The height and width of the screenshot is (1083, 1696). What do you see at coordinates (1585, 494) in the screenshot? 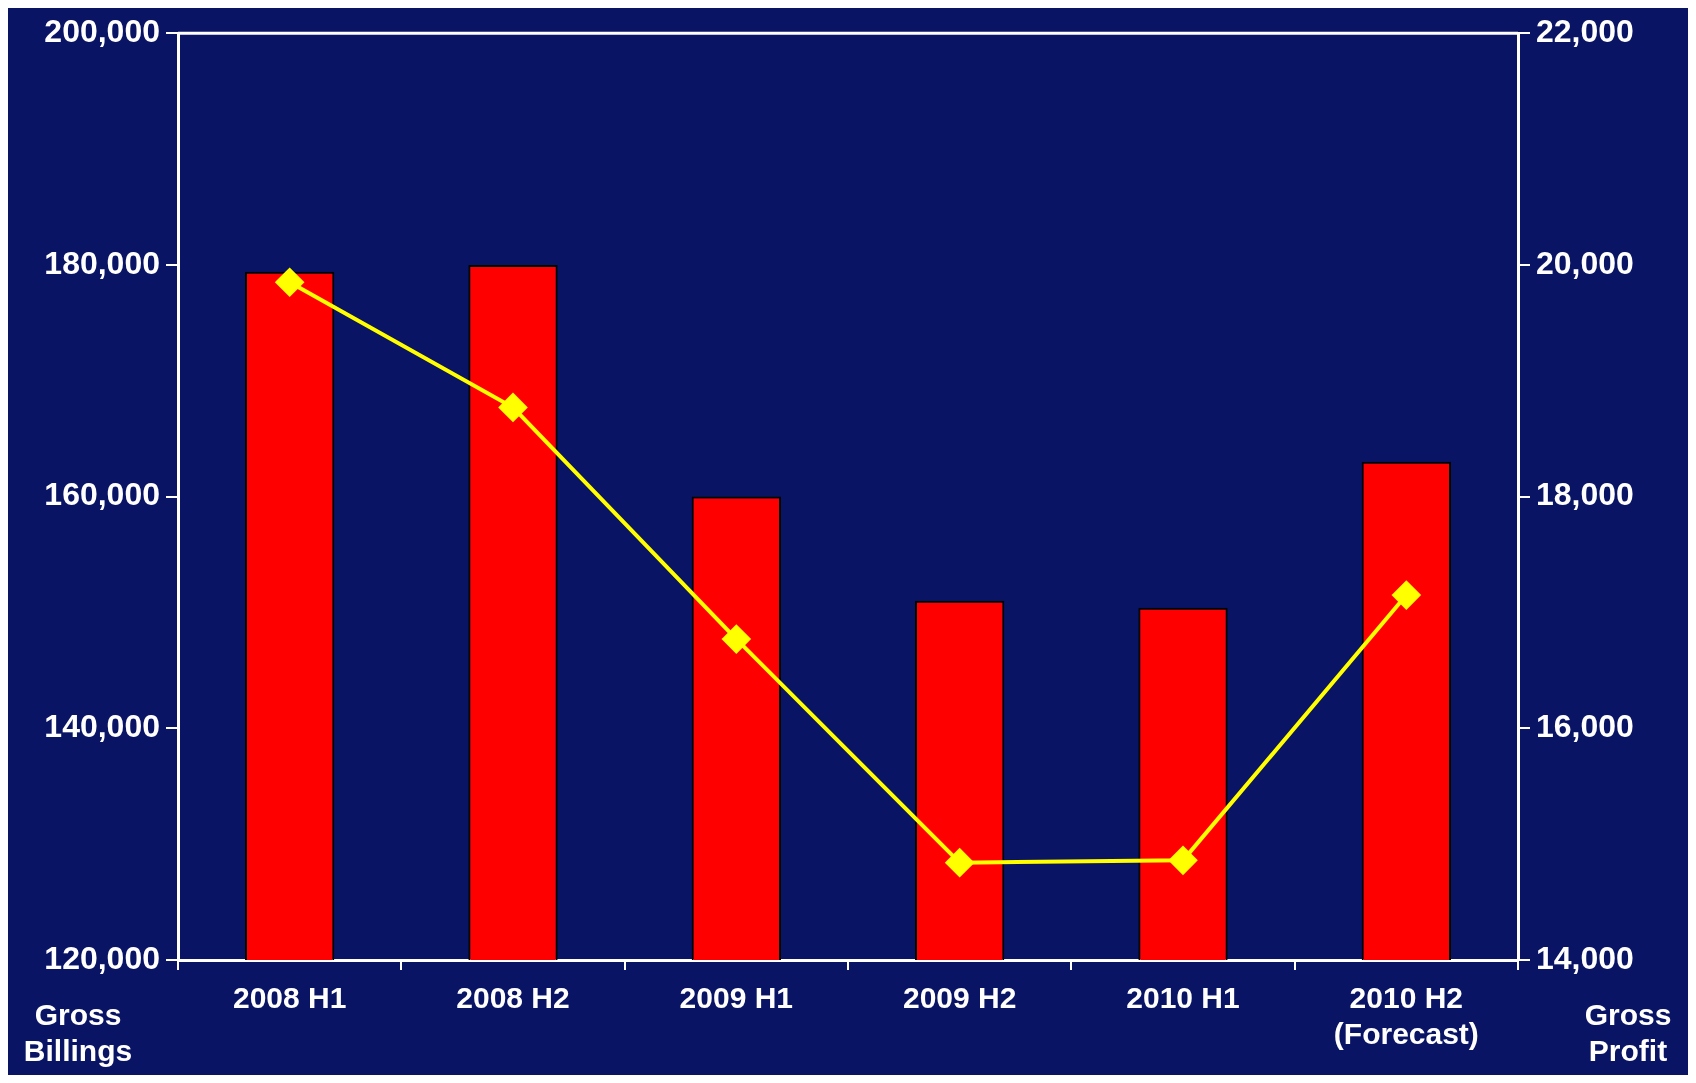
I see `y2-tick-label: 18,000` at bounding box center [1585, 494].